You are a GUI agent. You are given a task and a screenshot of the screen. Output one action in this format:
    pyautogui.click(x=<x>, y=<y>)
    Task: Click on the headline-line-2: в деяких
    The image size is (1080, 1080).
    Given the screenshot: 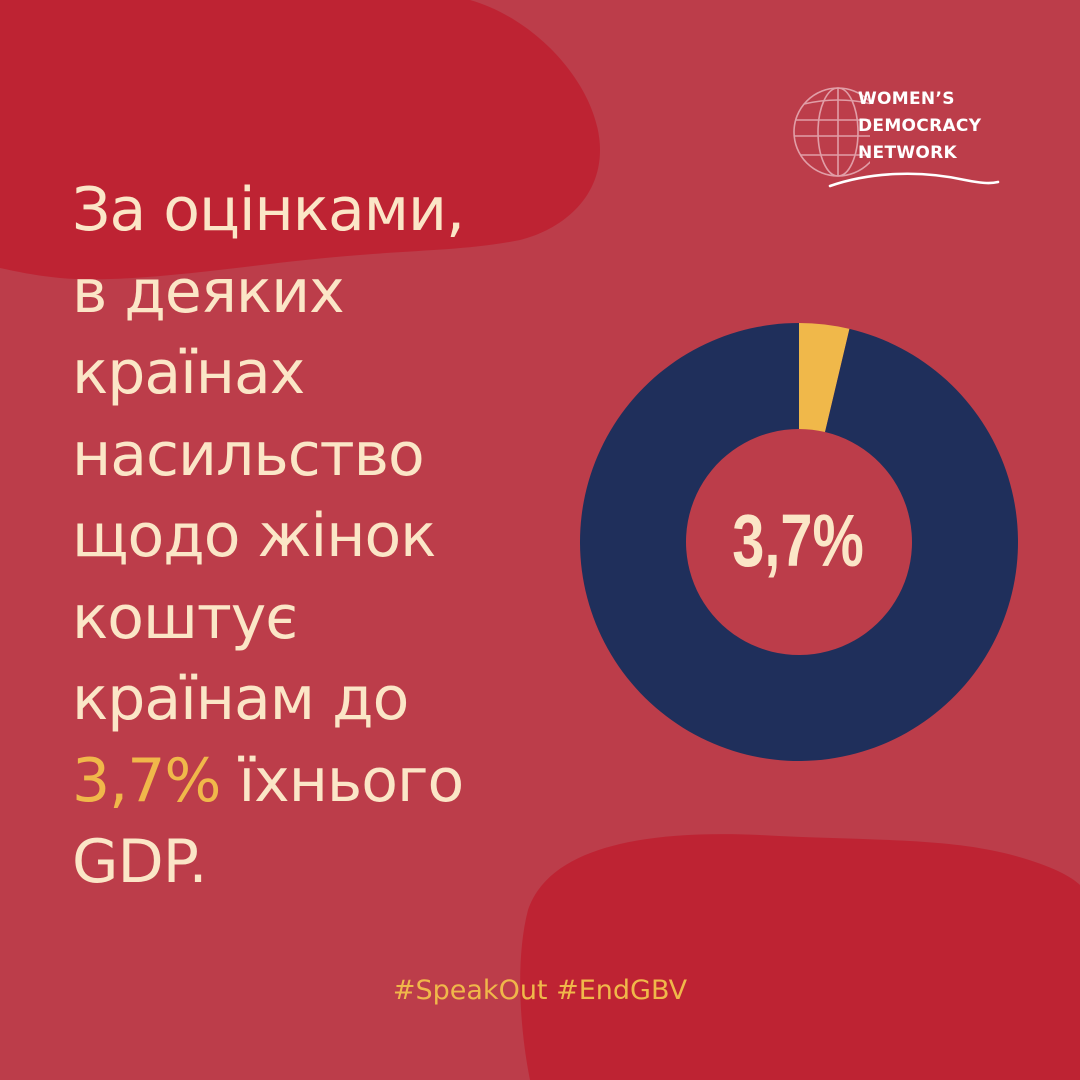 What is the action you would take?
    pyautogui.click(x=208, y=291)
    